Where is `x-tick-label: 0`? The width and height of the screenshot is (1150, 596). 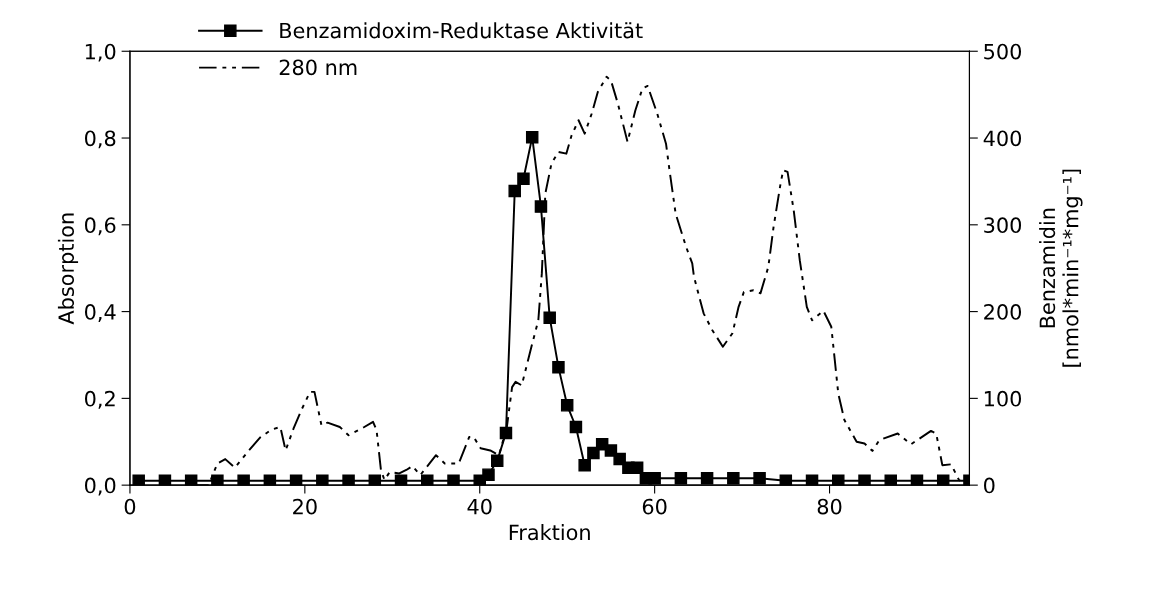
x-tick-label: 0 is located at coordinates (130, 506).